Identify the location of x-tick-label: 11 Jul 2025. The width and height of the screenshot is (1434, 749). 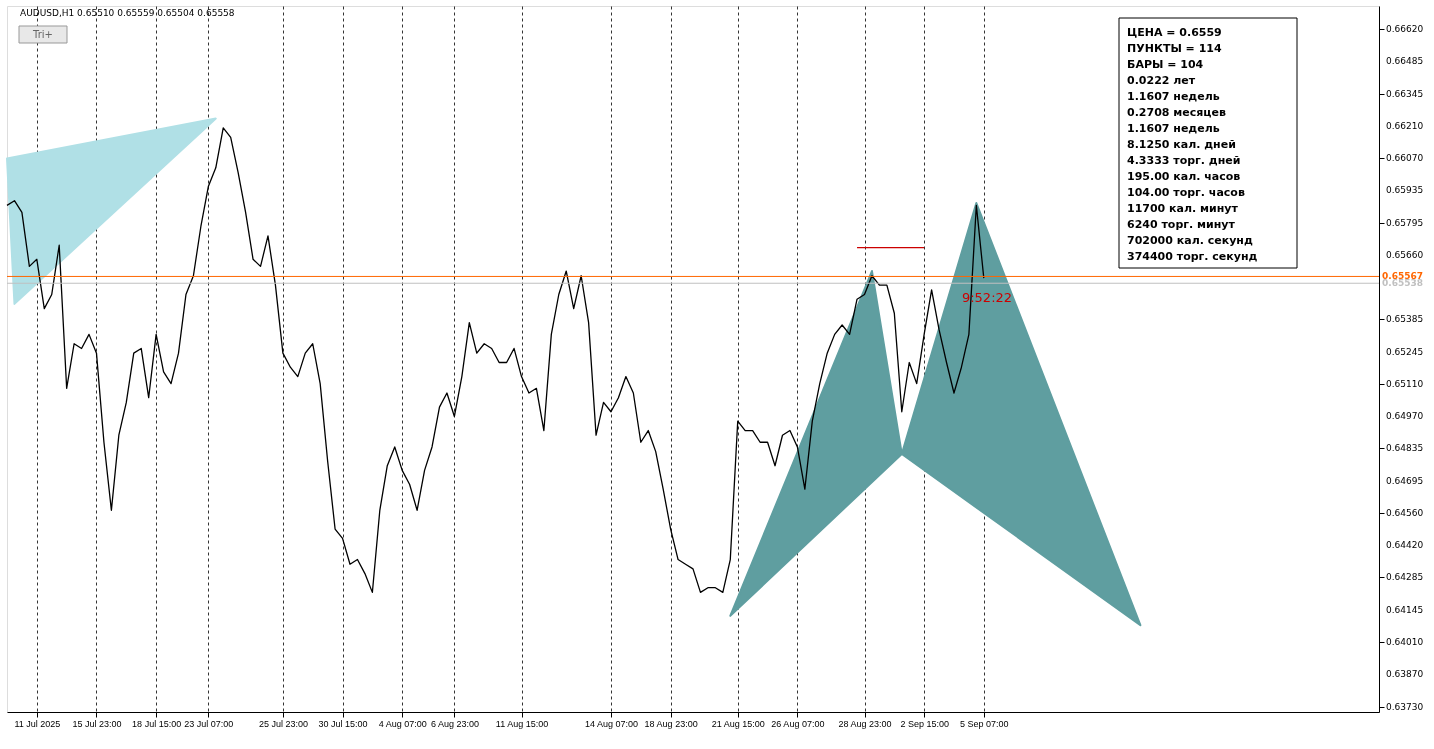
(37, 723).